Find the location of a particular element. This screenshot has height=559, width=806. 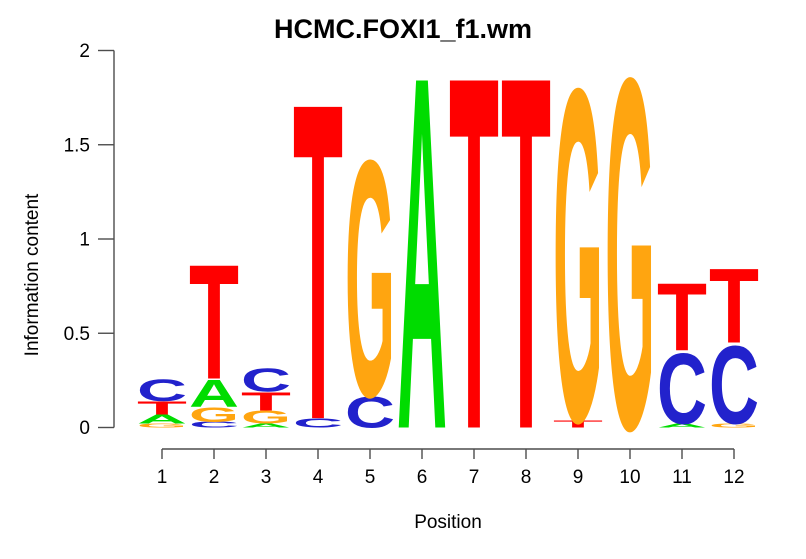

logo-letter-C-pos3: C is located at coordinates (266, 381).